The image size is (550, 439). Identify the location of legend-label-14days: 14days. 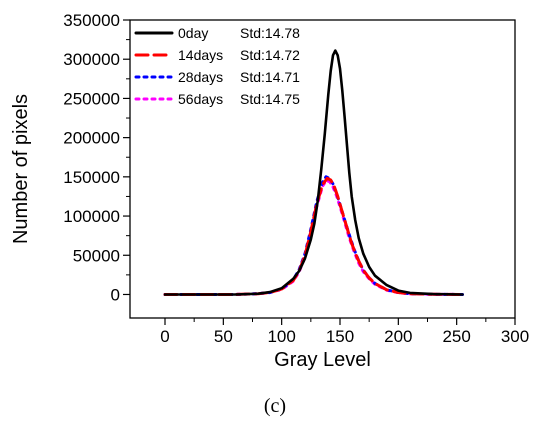
(200, 55).